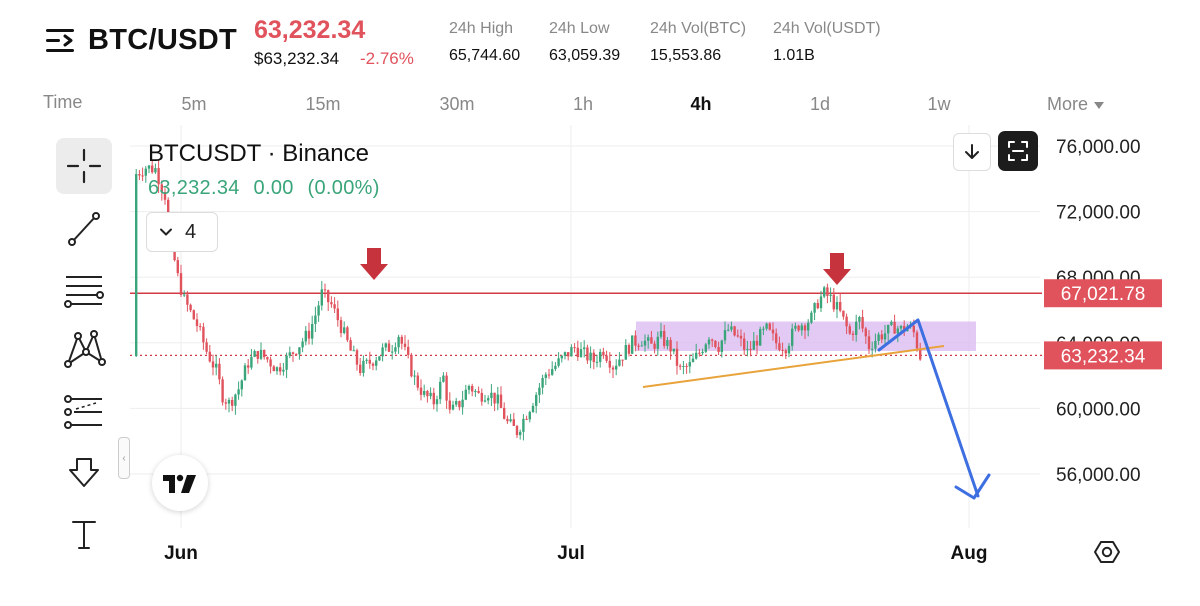 The width and height of the screenshot is (1200, 606). Describe the element at coordinates (61, 41) in the screenshot. I see `menu-icon` at that location.